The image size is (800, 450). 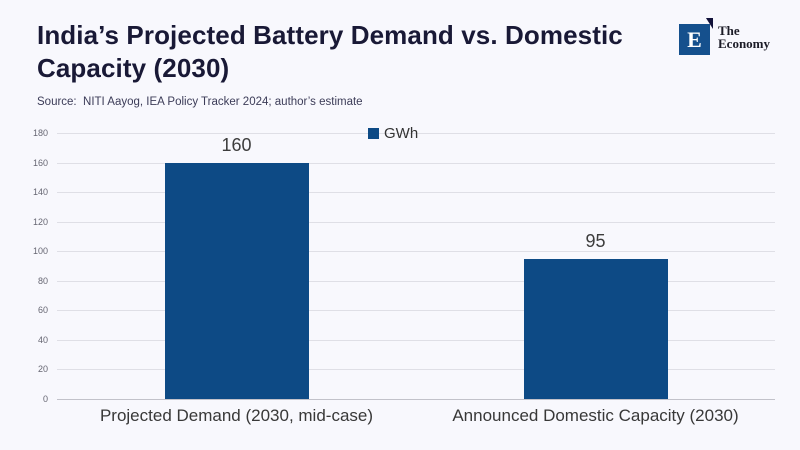 I want to click on y-axis-tick-label: 160, so click(x=40, y=162).